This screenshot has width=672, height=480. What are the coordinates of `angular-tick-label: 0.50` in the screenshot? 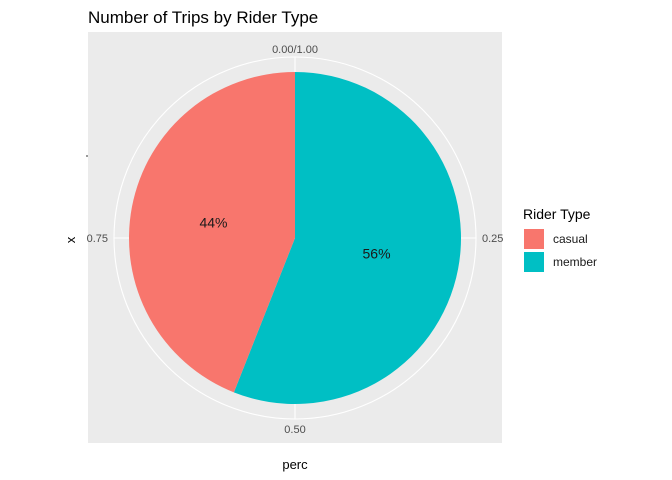 It's located at (294, 430).